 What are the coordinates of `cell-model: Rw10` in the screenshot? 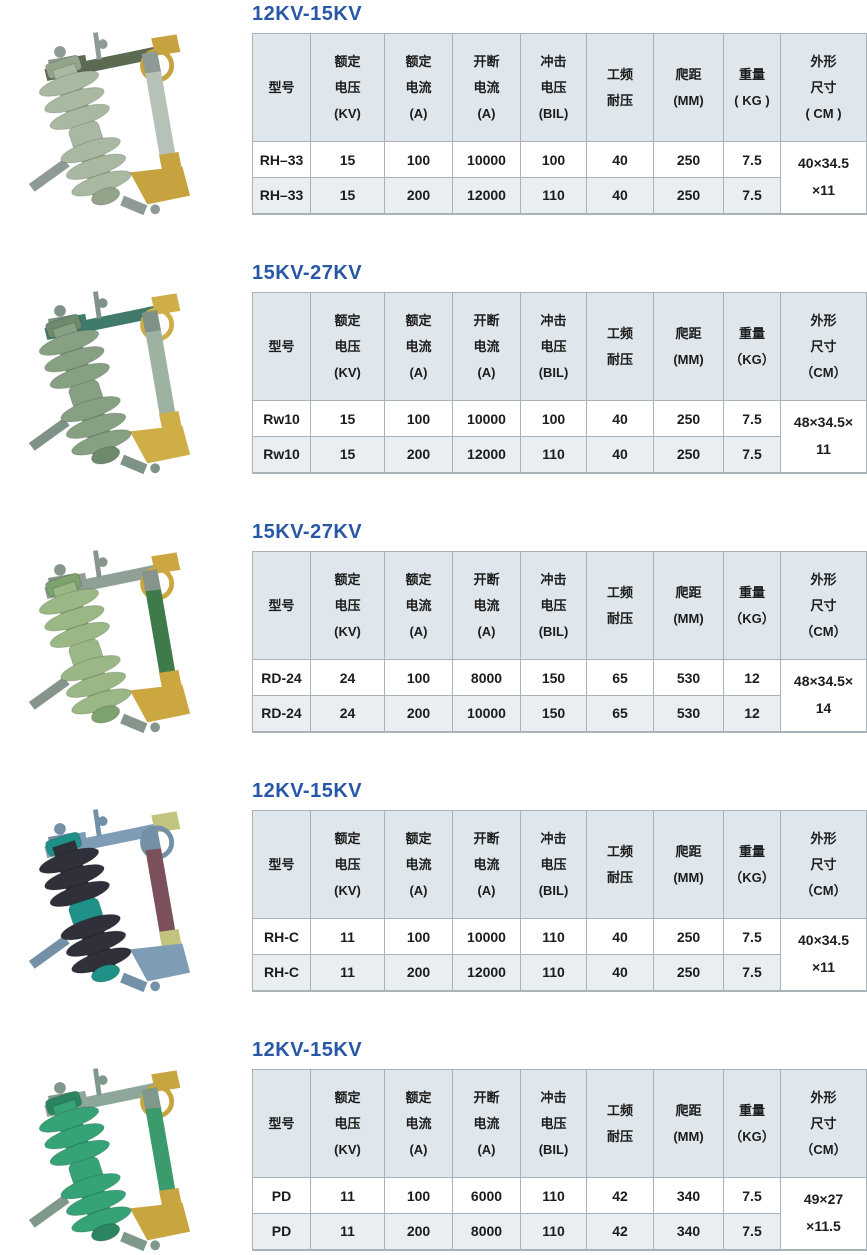 It's located at (281, 454).